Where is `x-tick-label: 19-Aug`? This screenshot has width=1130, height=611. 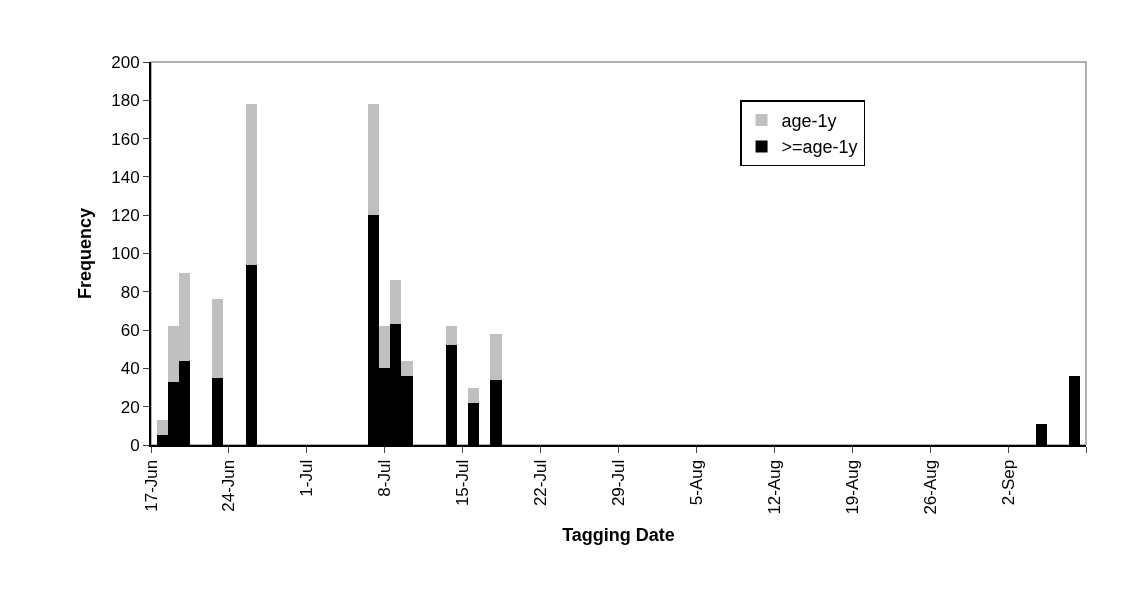
x-tick-label: 19-Aug is located at coordinates (852, 487).